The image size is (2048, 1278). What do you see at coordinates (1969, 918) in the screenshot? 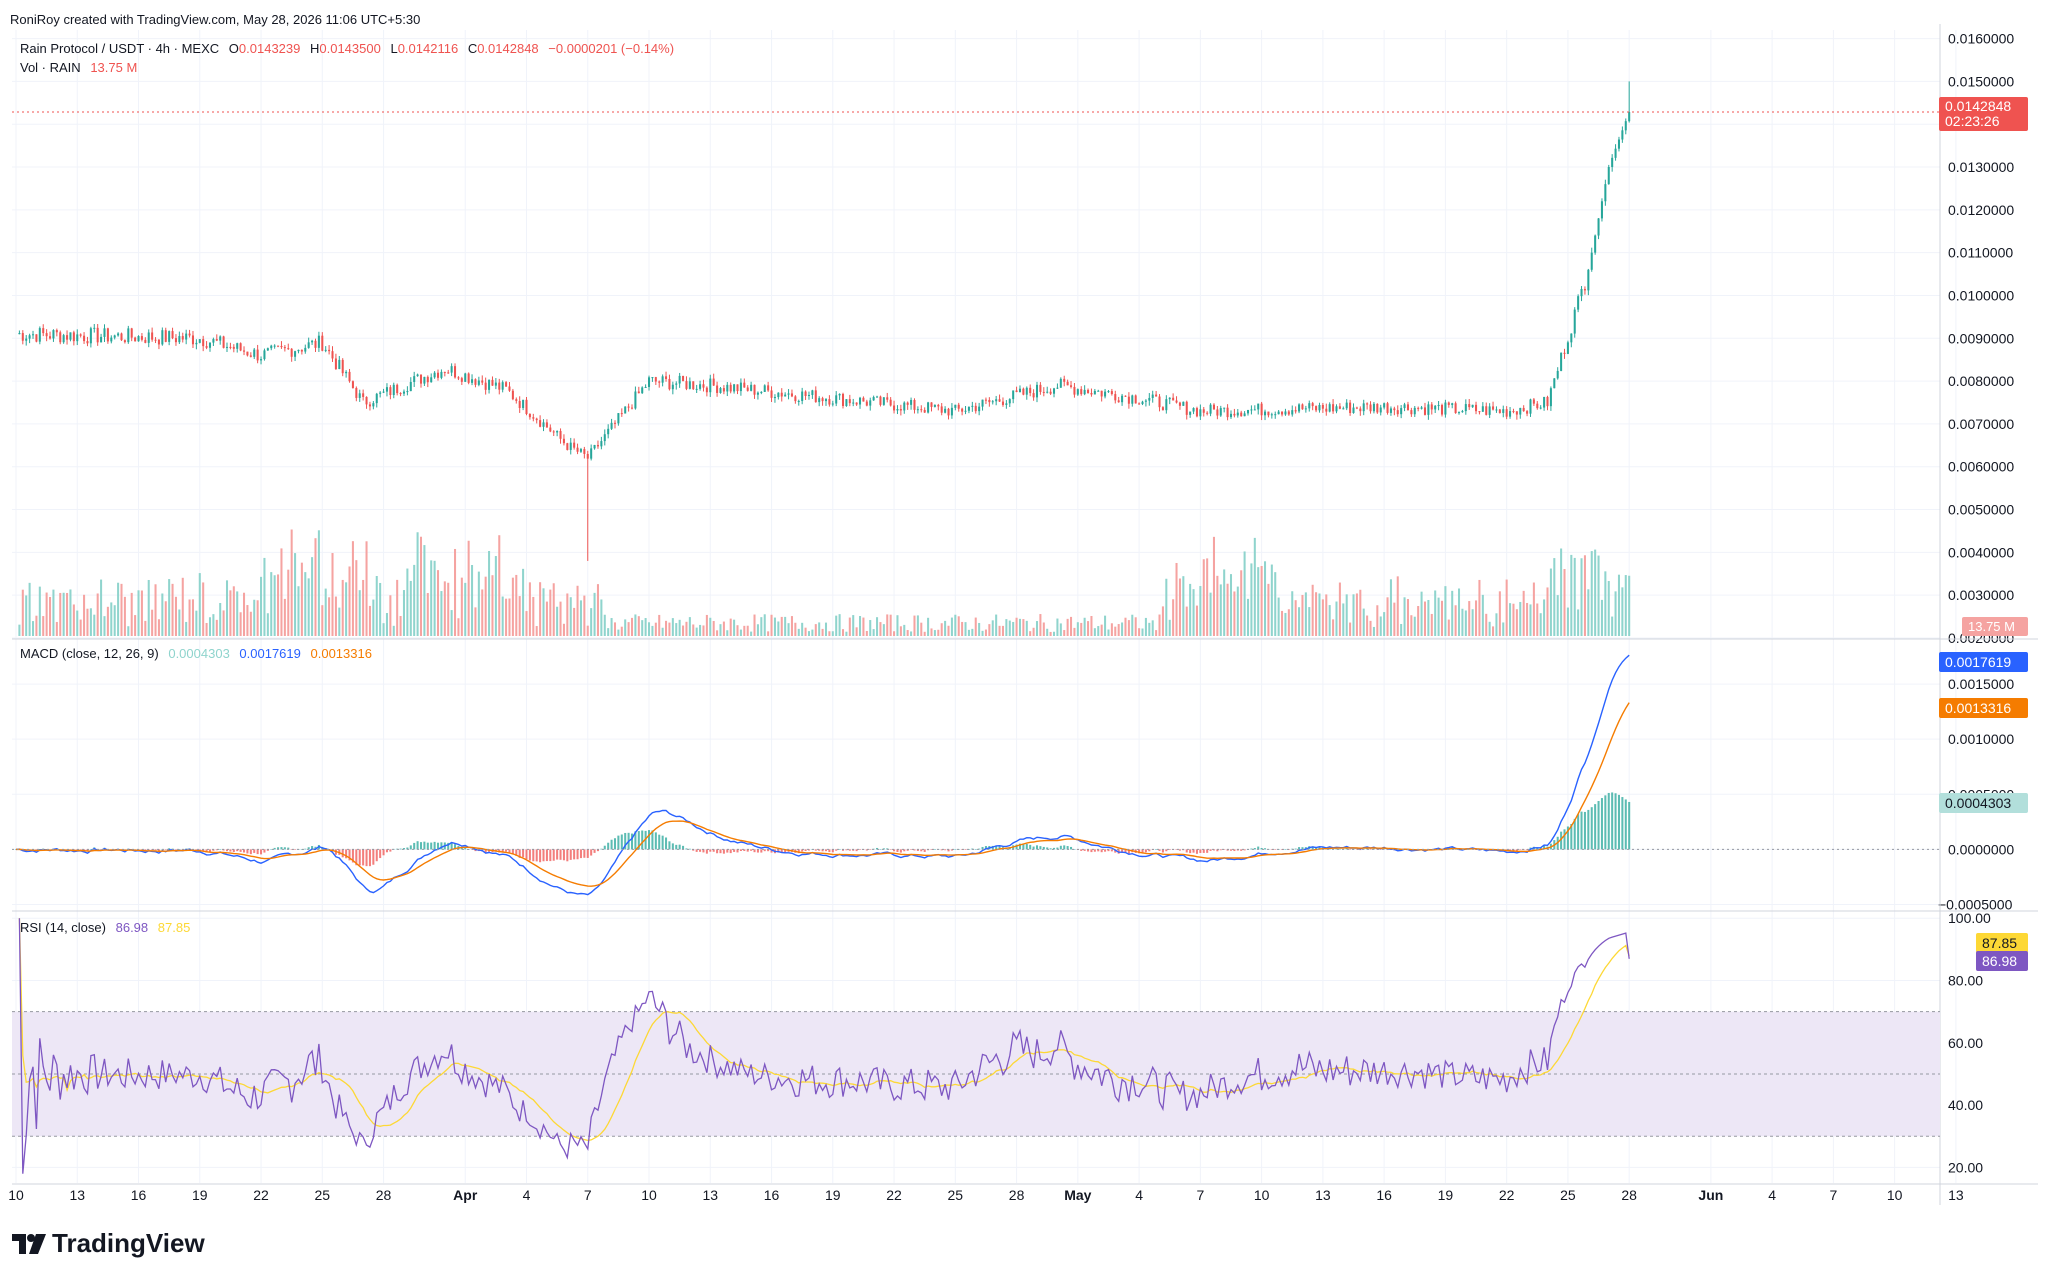
I see `rsi-axis-tick: 100.00` at bounding box center [1969, 918].